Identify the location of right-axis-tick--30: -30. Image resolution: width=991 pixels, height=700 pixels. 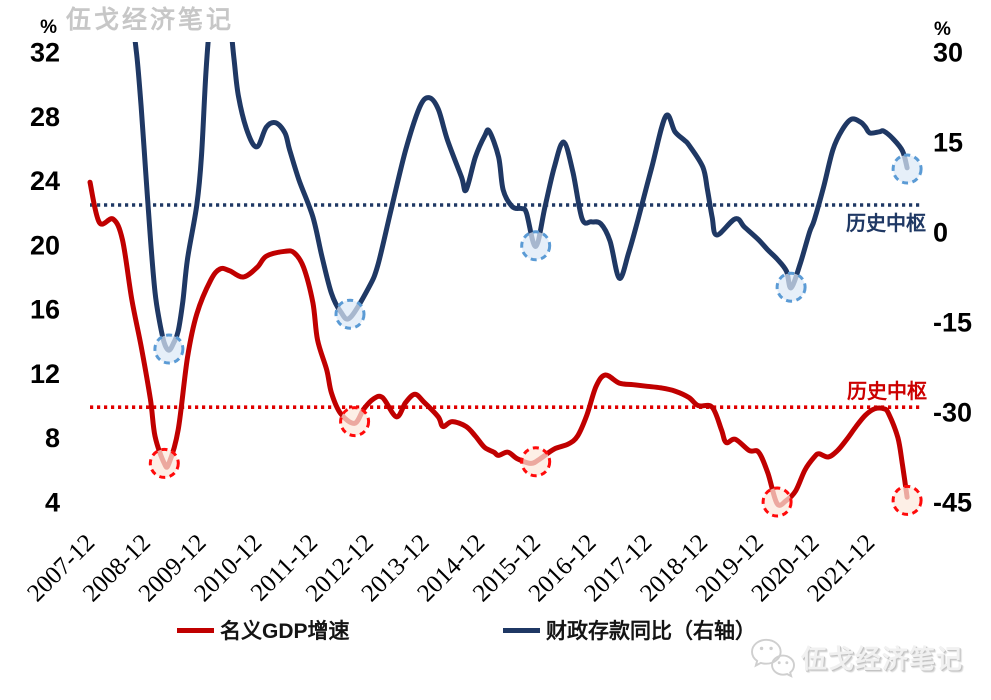
(952, 413).